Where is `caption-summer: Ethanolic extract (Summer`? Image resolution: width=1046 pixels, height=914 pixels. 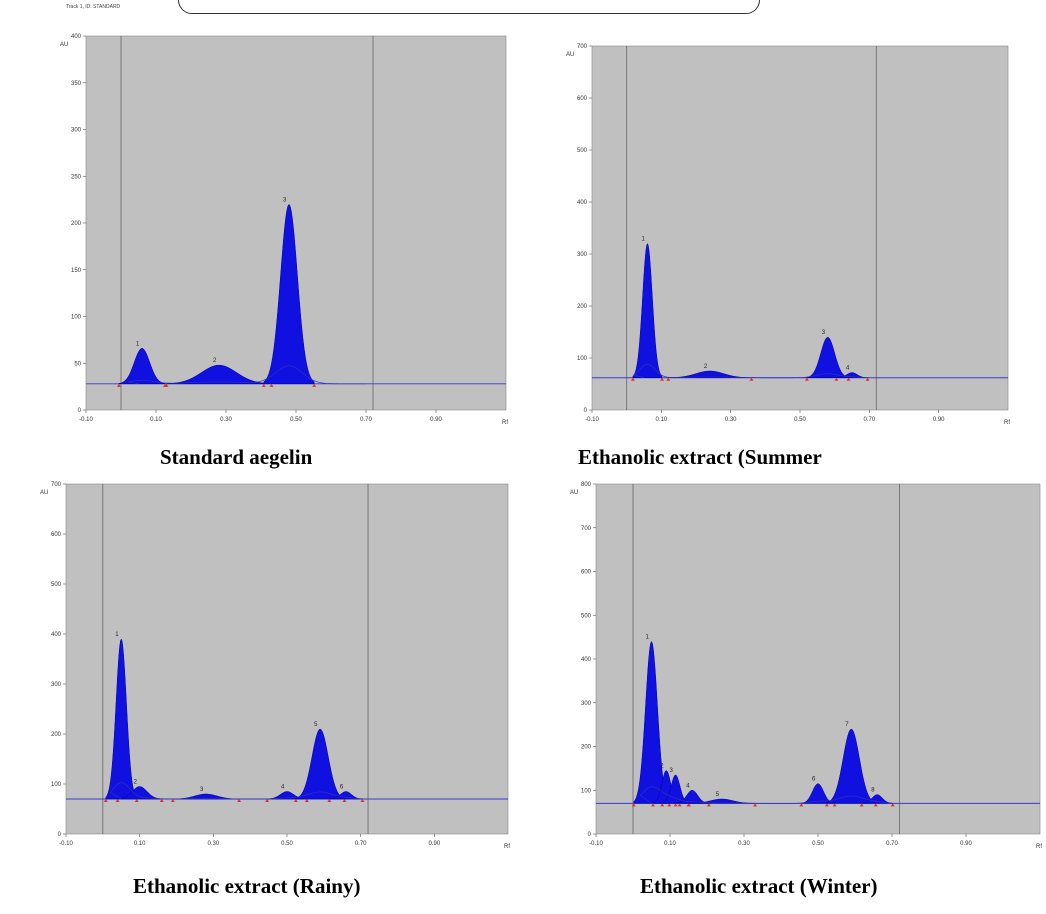
caption-summer: Ethanolic extract (Summer is located at coordinates (700, 457).